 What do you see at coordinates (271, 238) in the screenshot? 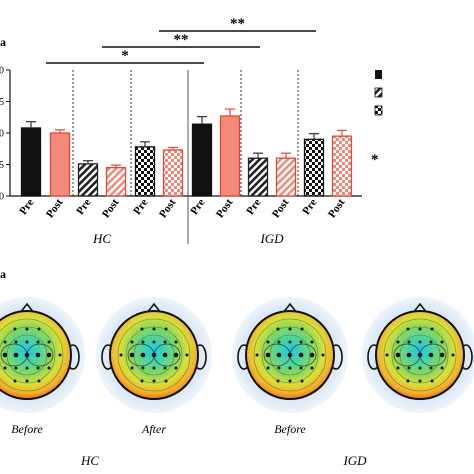
I see `group-label: IGD` at bounding box center [271, 238].